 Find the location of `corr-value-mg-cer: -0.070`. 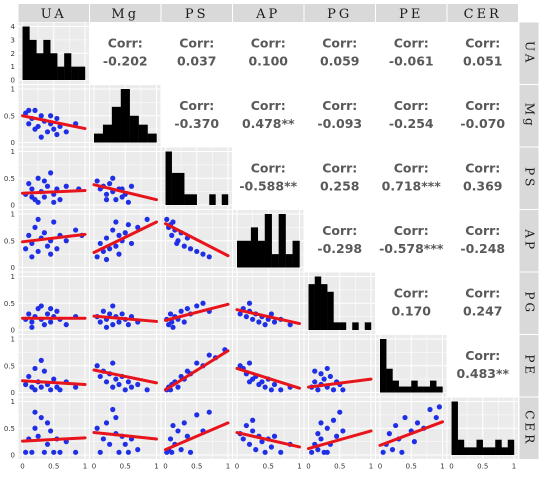

corr-value-mg-cer: -0.070 is located at coordinates (482, 123).